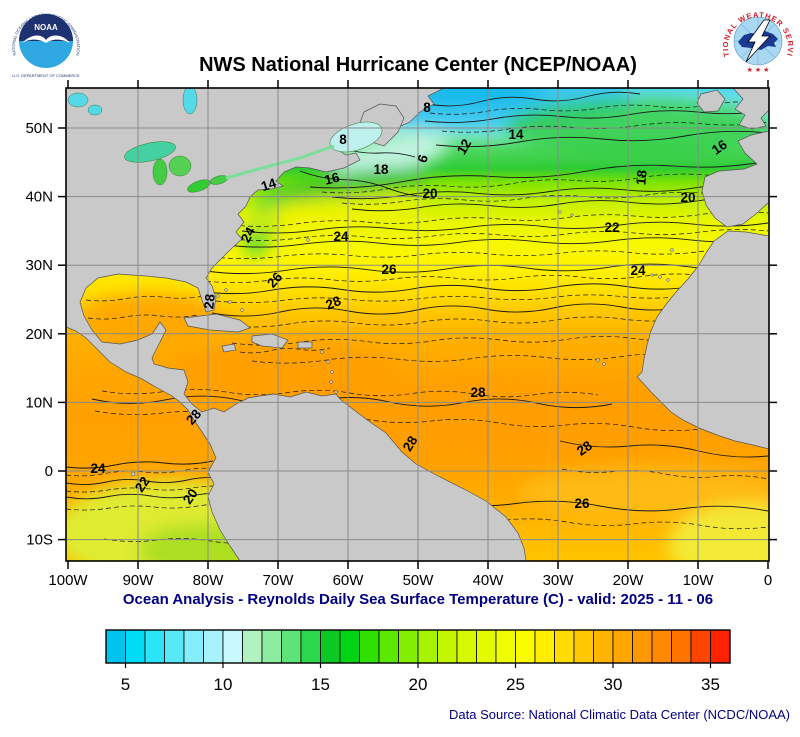 The width and height of the screenshot is (800, 737). Describe the element at coordinates (223, 684) in the screenshot. I see `colorbar-tick-label: 10` at that location.